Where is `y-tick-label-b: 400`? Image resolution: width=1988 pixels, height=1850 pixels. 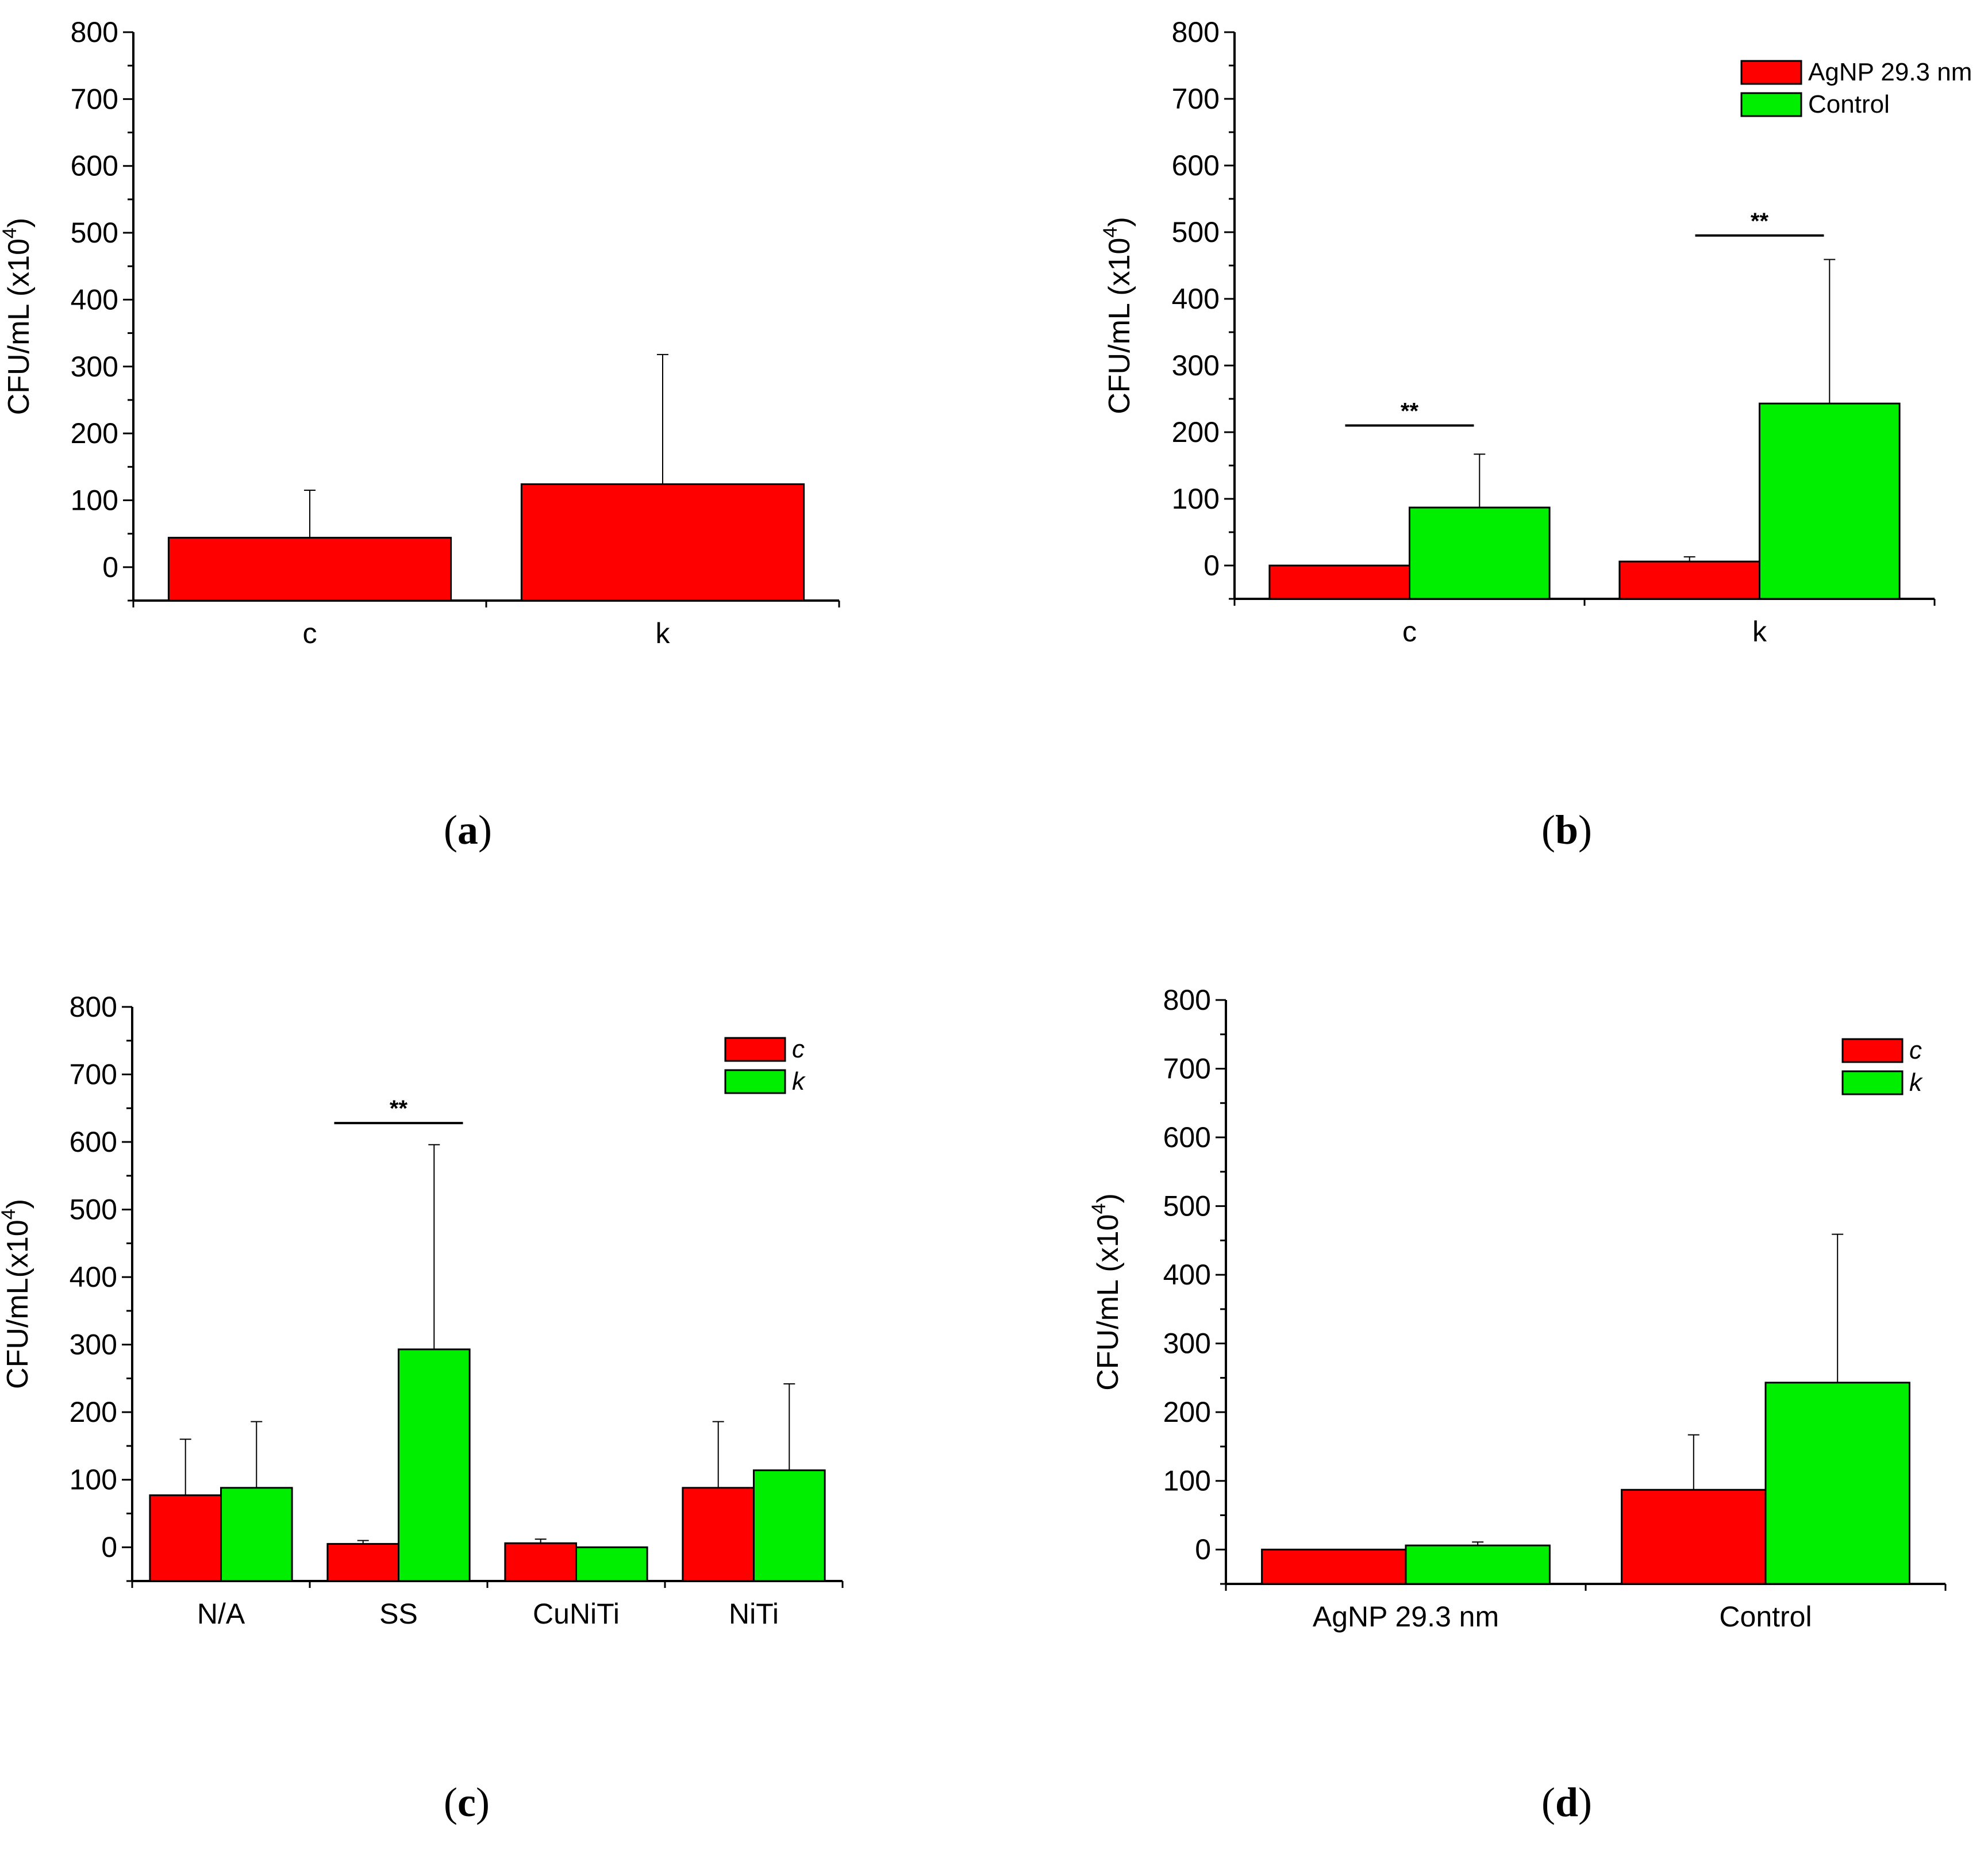 y-tick-label-b: 400 is located at coordinates (1196, 299).